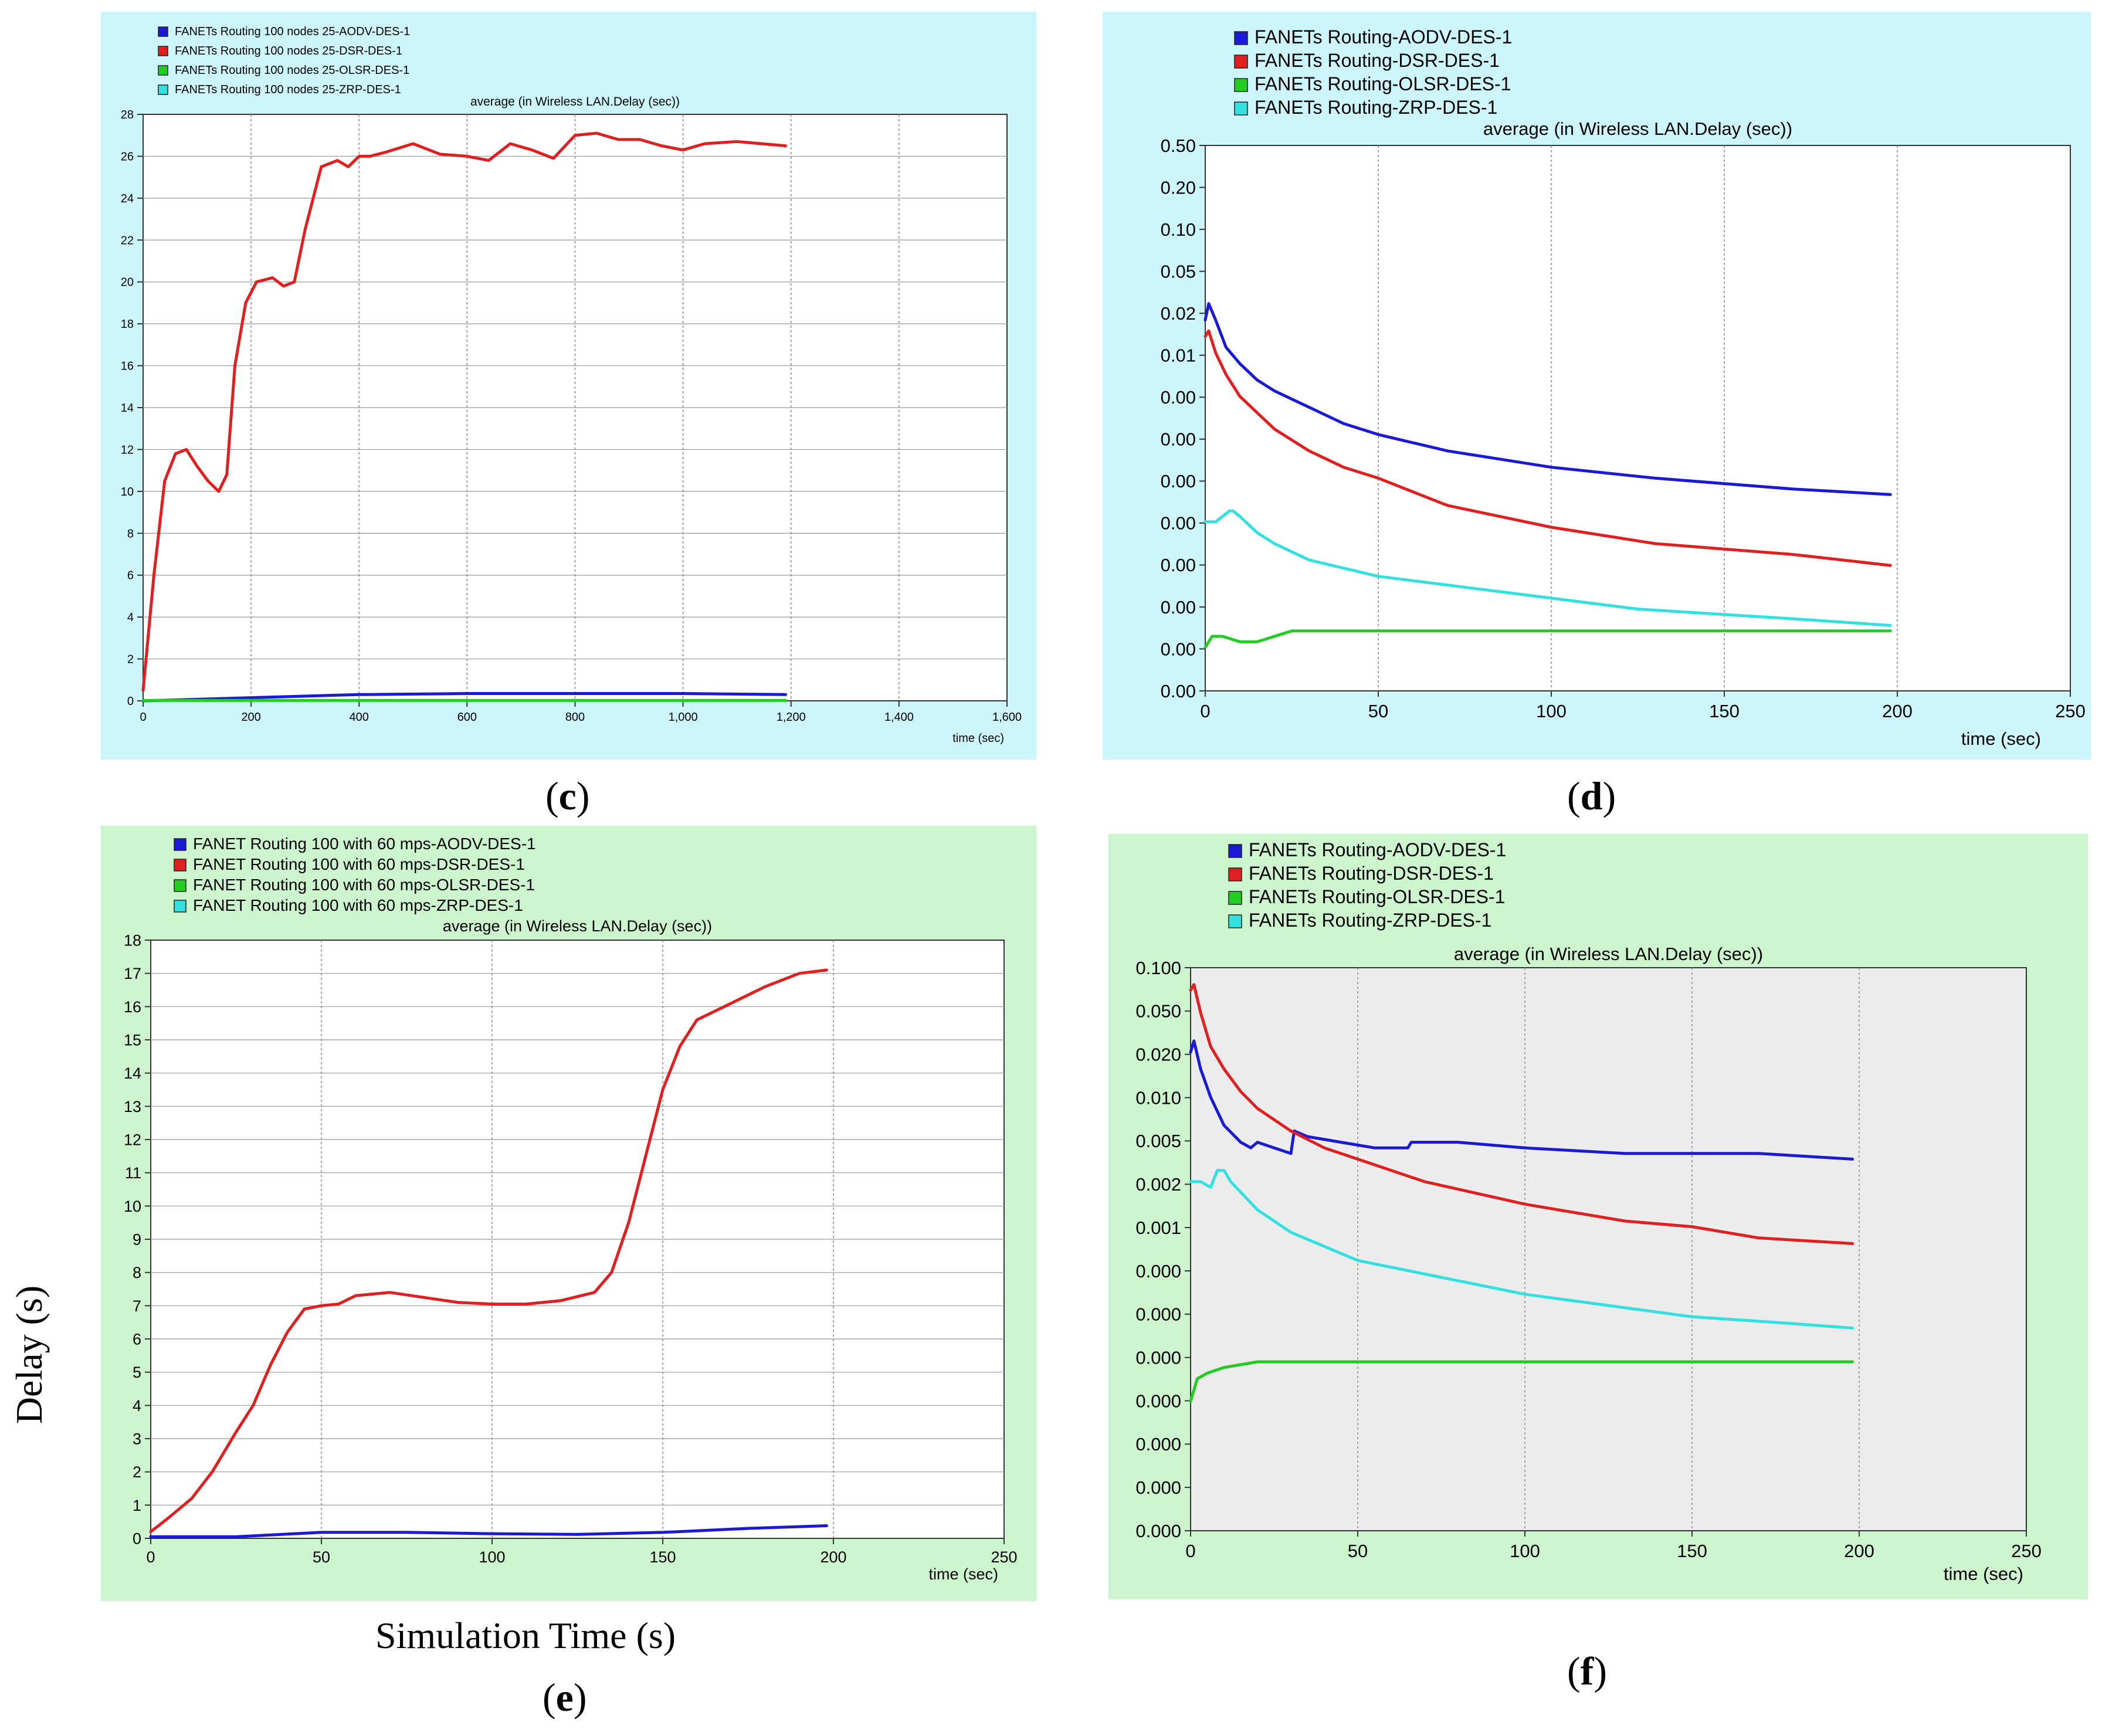 Image resolution: width=2102 pixels, height=1736 pixels. Describe the element at coordinates (1608, 1249) in the screenshot. I see `plot-area` at that location.